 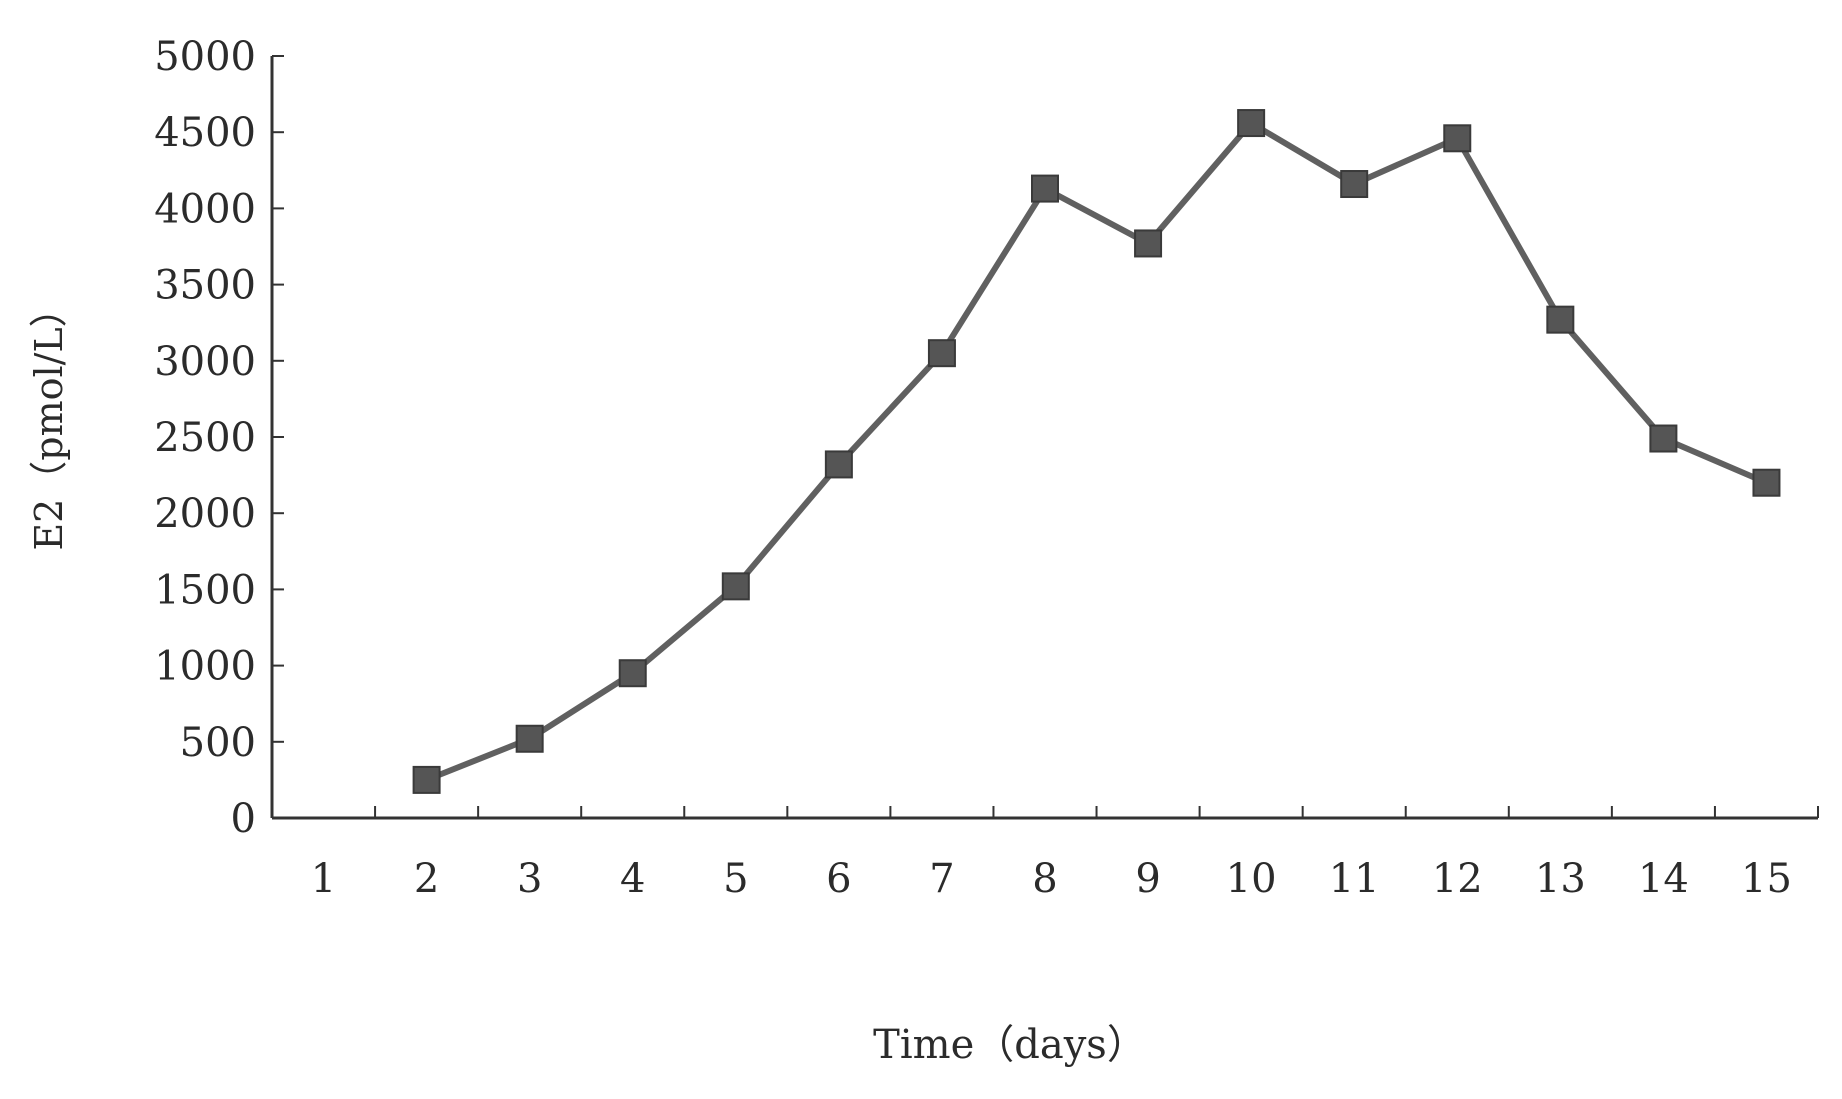 I want to click on x-tick-label: 3, so click(x=529, y=879).